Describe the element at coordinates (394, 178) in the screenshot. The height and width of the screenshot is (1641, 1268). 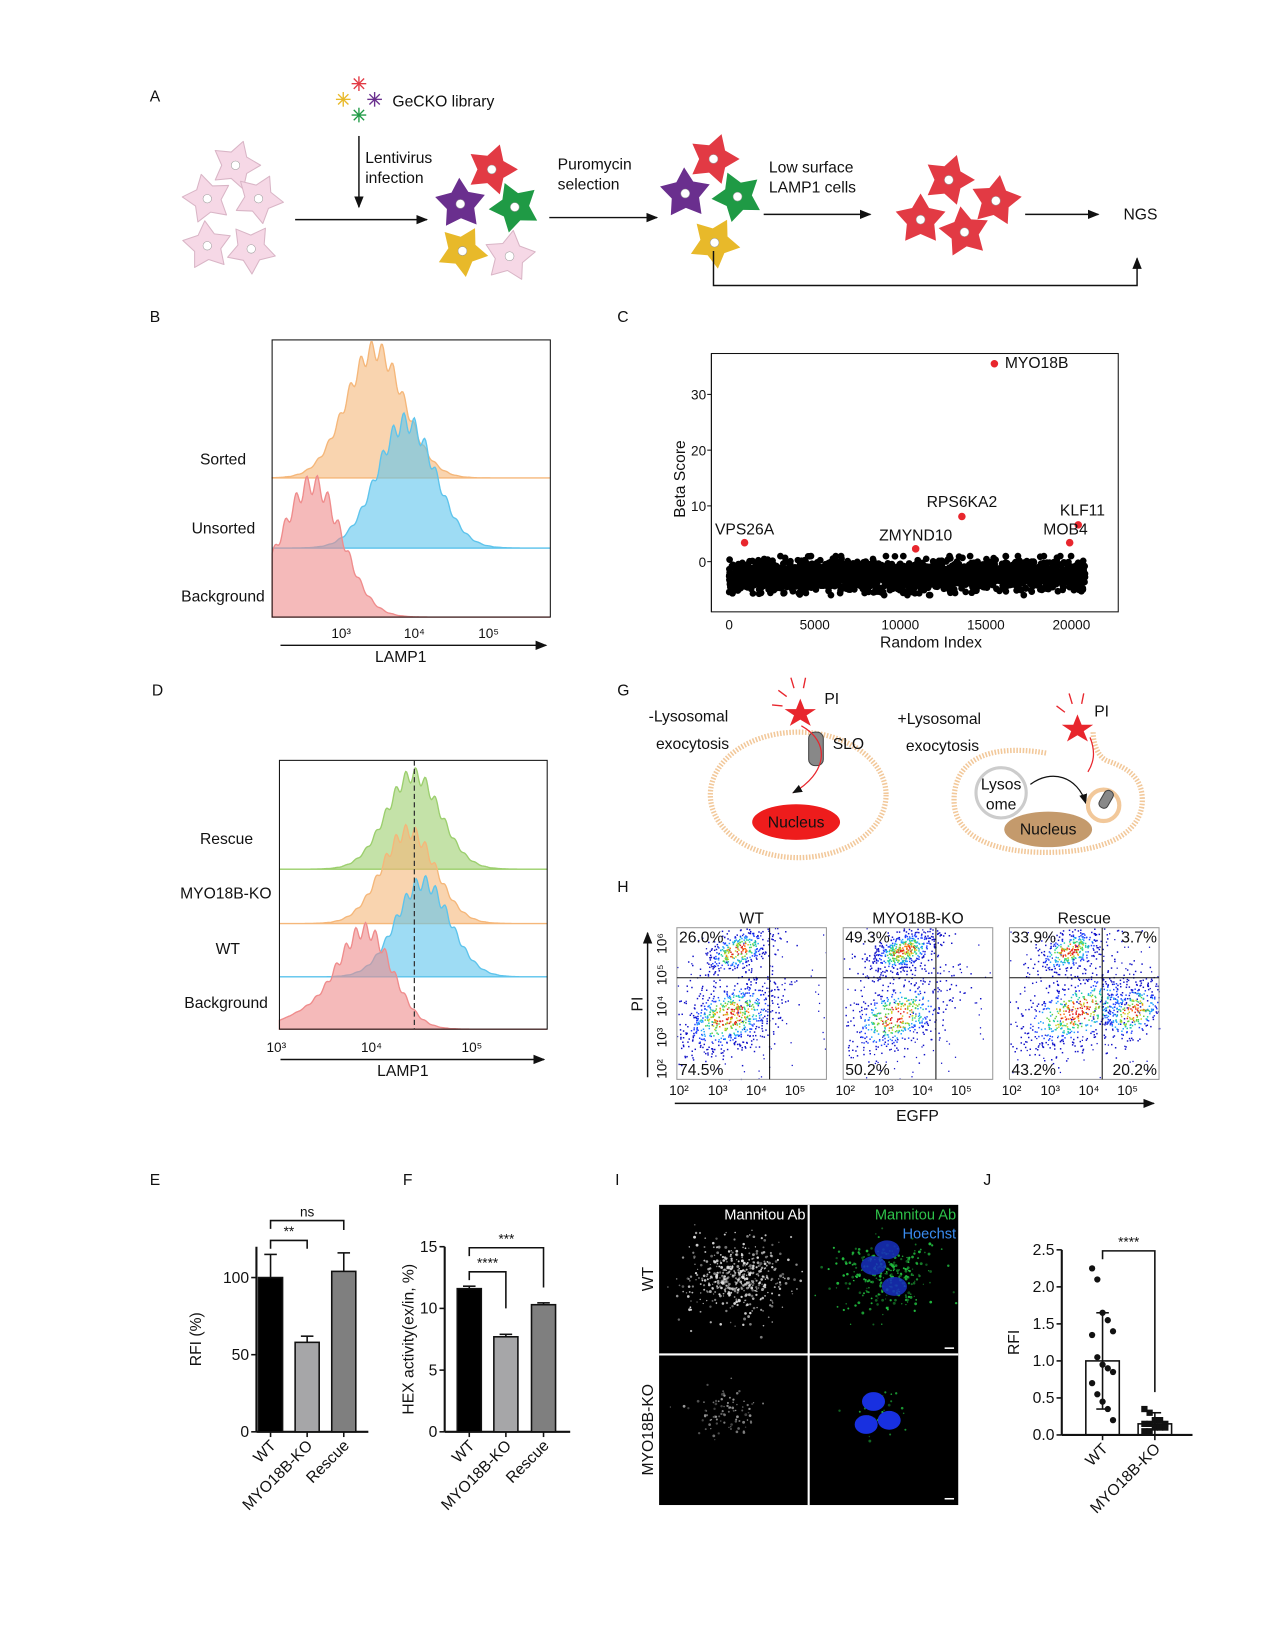
I see `step1-line2: infection` at that location.